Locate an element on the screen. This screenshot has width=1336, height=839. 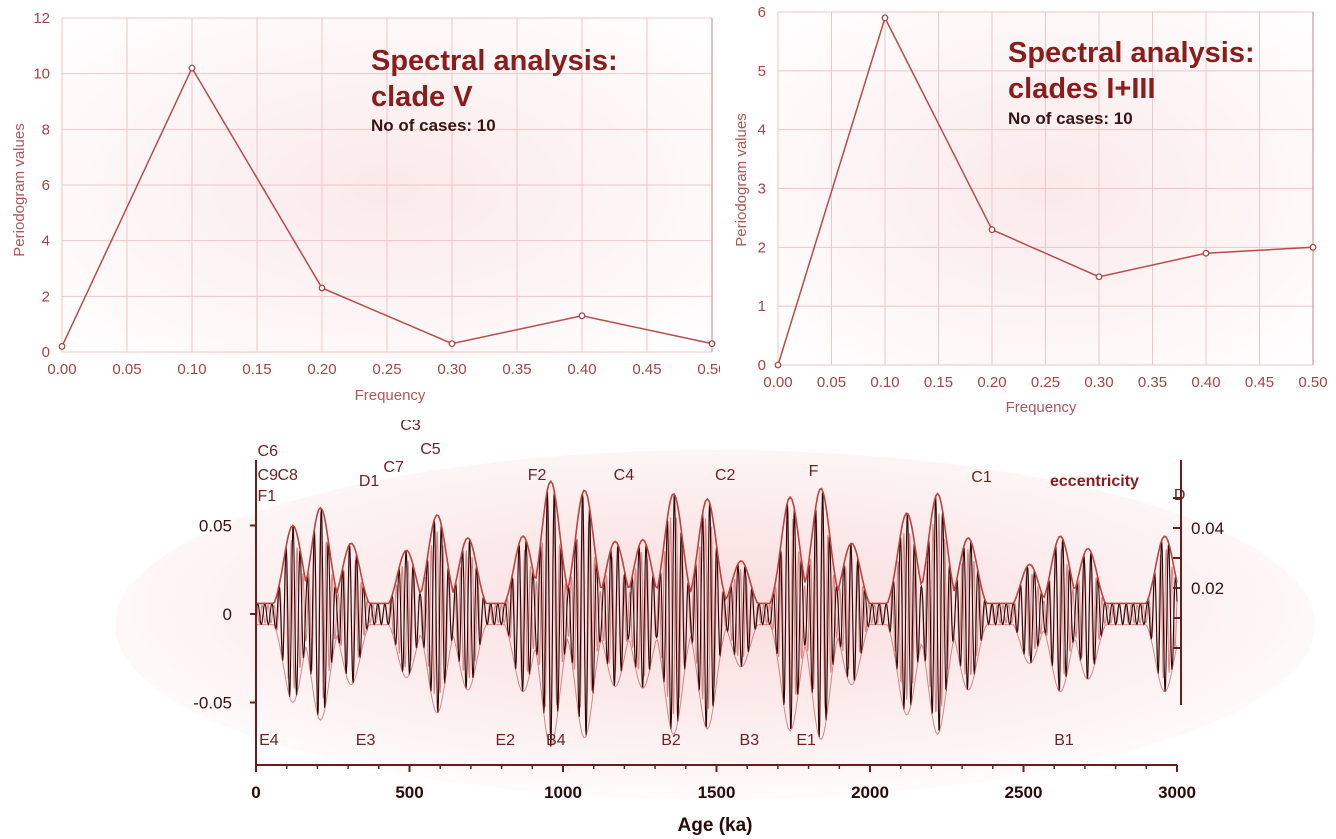
x-tick-label: 1000 is located at coordinates (563, 792).